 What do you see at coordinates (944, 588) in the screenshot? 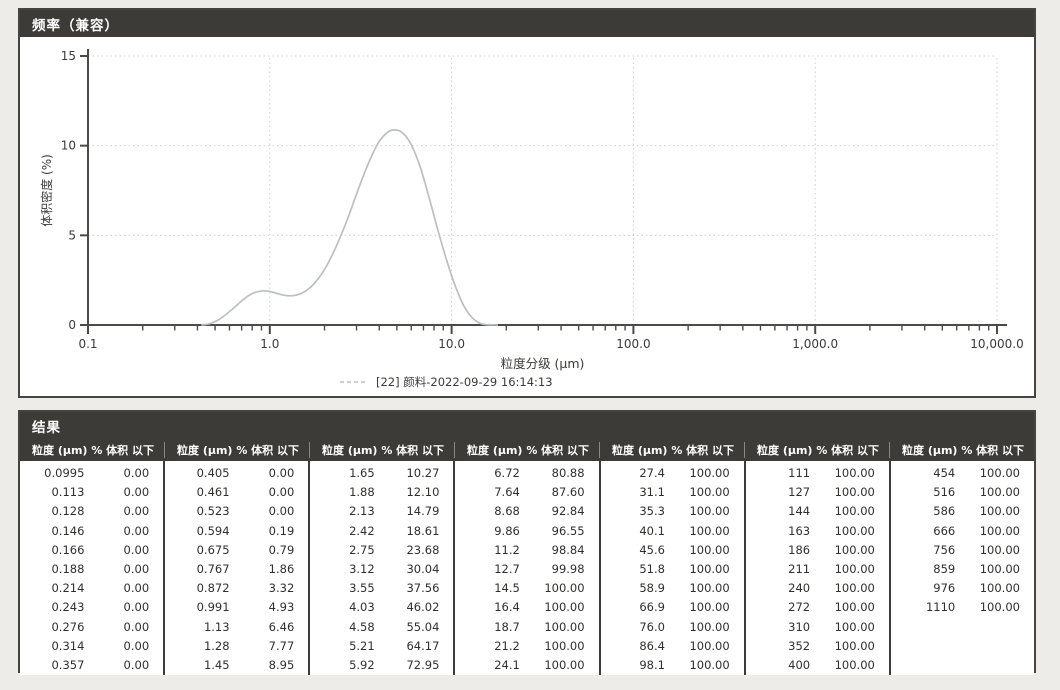
I see `cell-size: 976` at bounding box center [944, 588].